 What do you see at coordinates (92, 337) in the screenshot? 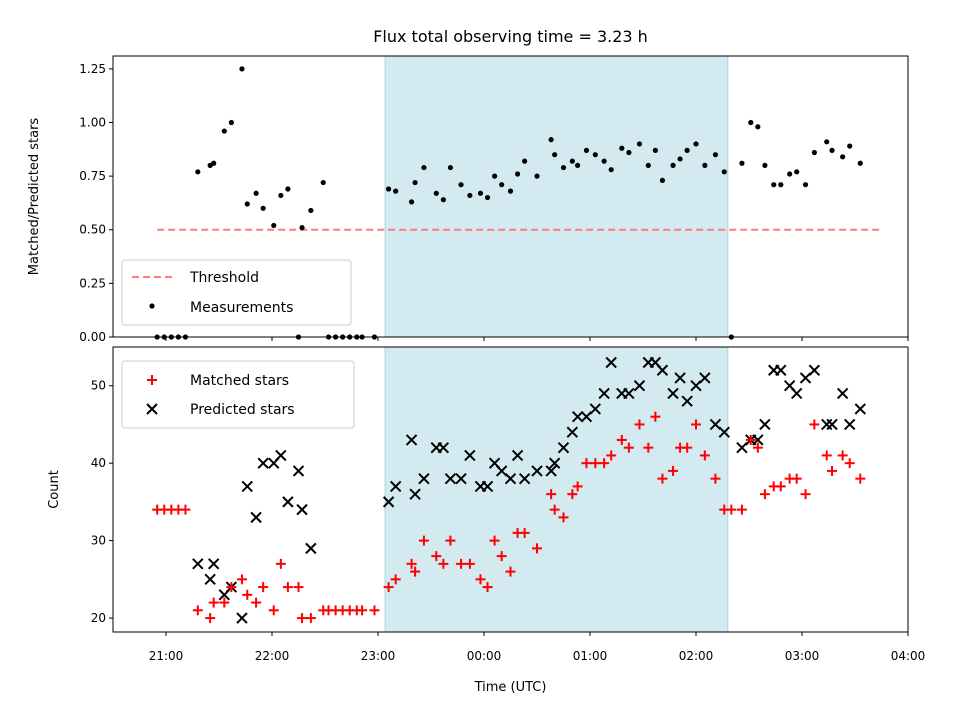
I see `top-y-tick-label: 0.00` at bounding box center [92, 337].